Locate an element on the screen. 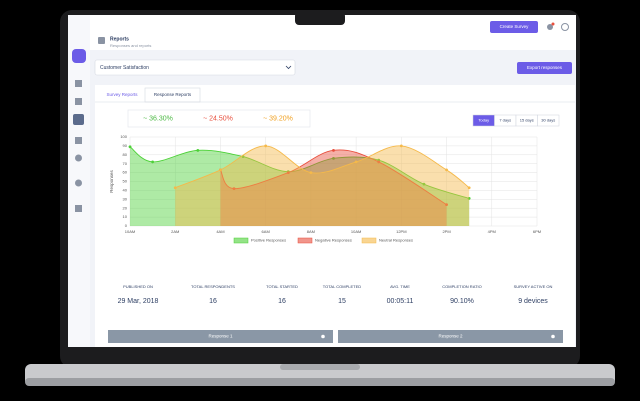 The height and width of the screenshot is (401, 640). stat-label: AVG. TIME is located at coordinates (400, 286).